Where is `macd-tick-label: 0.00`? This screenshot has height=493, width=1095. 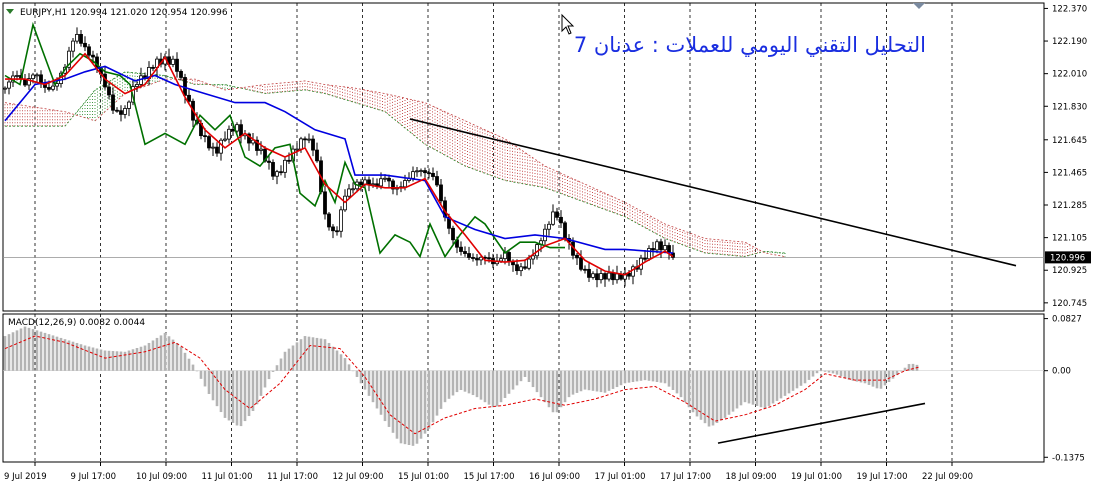 macd-tick-label: 0.00 is located at coordinates (1061, 372).